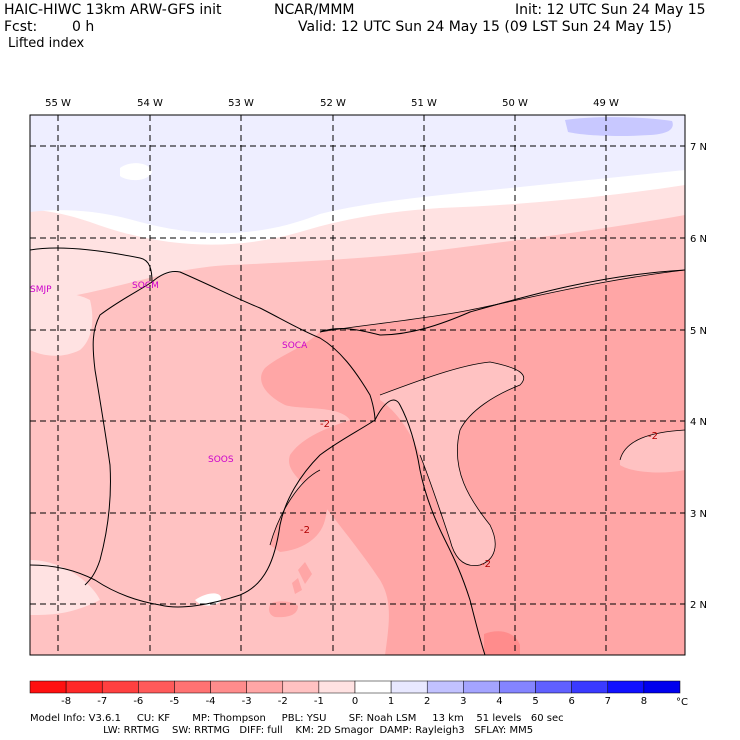 This screenshot has height=740, width=740. Describe the element at coordinates (46, 43) in the screenshot. I see `field-name: Lifted index` at that location.